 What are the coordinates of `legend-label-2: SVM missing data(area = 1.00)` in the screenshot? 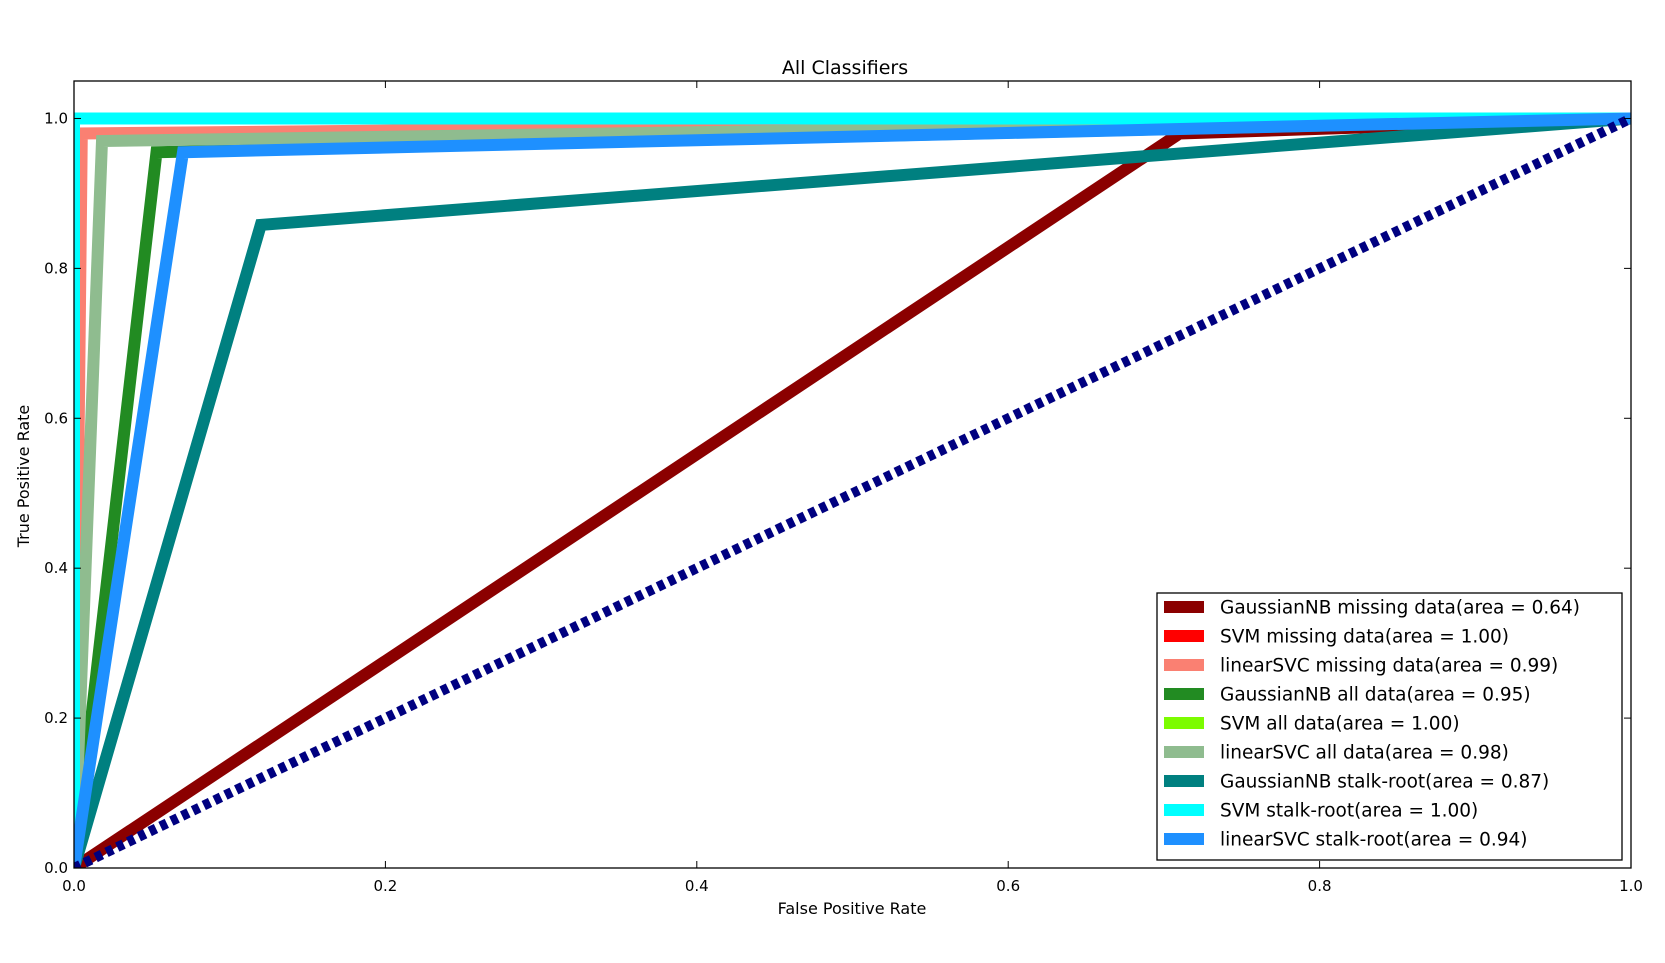 It's located at (1364, 637).